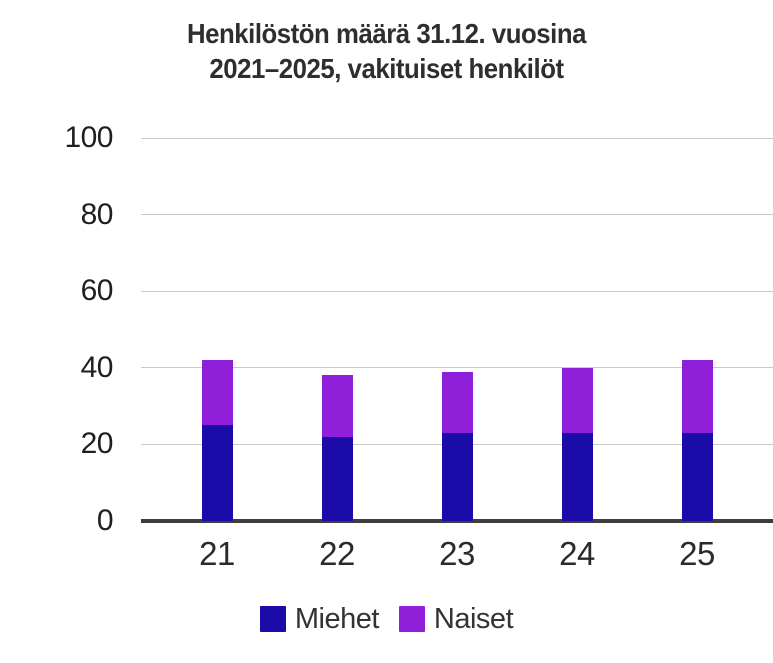 The height and width of the screenshot is (663, 773). Describe the element at coordinates (577, 553) in the screenshot. I see `x-tick-label-24: 24` at that location.